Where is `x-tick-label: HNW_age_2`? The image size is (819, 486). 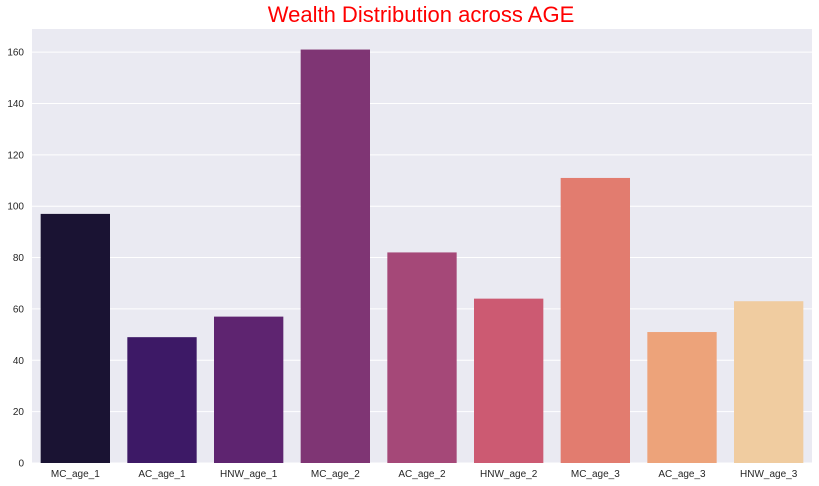 x-tick-label: HNW_age_2 is located at coordinates (509, 474).